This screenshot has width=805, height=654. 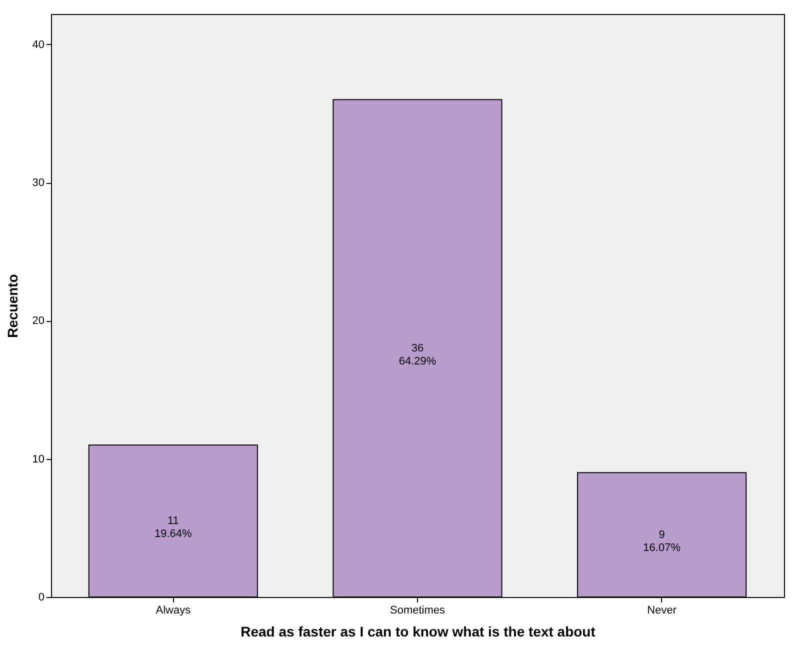 What do you see at coordinates (418, 610) in the screenshot?
I see `x-tick-label: Sometimes` at bounding box center [418, 610].